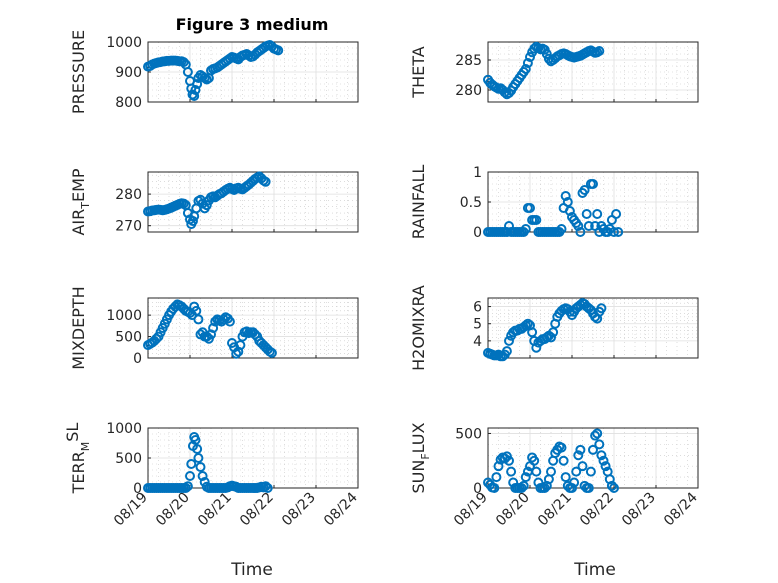 Image resolution: width=778 pixels, height=583 pixels. What do you see at coordinates (80, 201) in the screenshot?
I see `y-axis-label: AIRTEMP` at bounding box center [80, 201].